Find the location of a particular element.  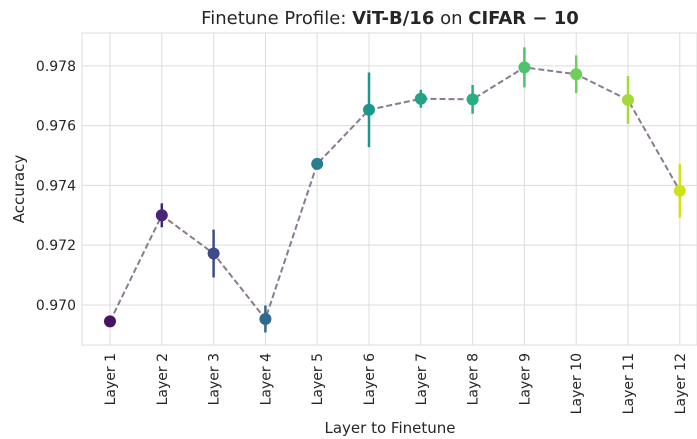

x-tick-label: Layer 4 is located at coordinates (266, 379).